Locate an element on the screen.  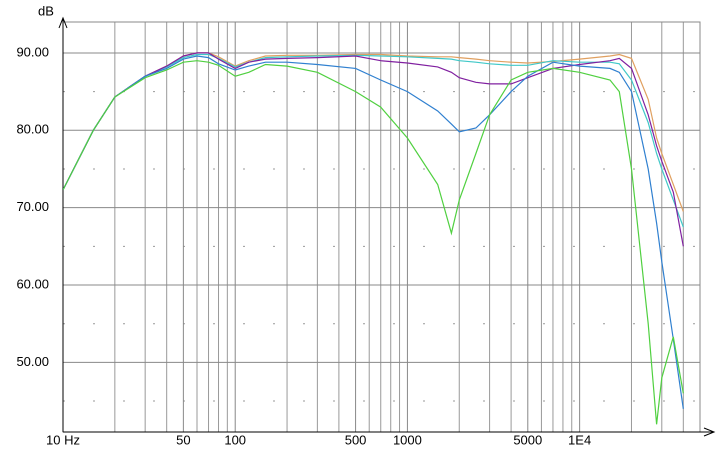
x-tick-label: 50 is located at coordinates (183, 439).